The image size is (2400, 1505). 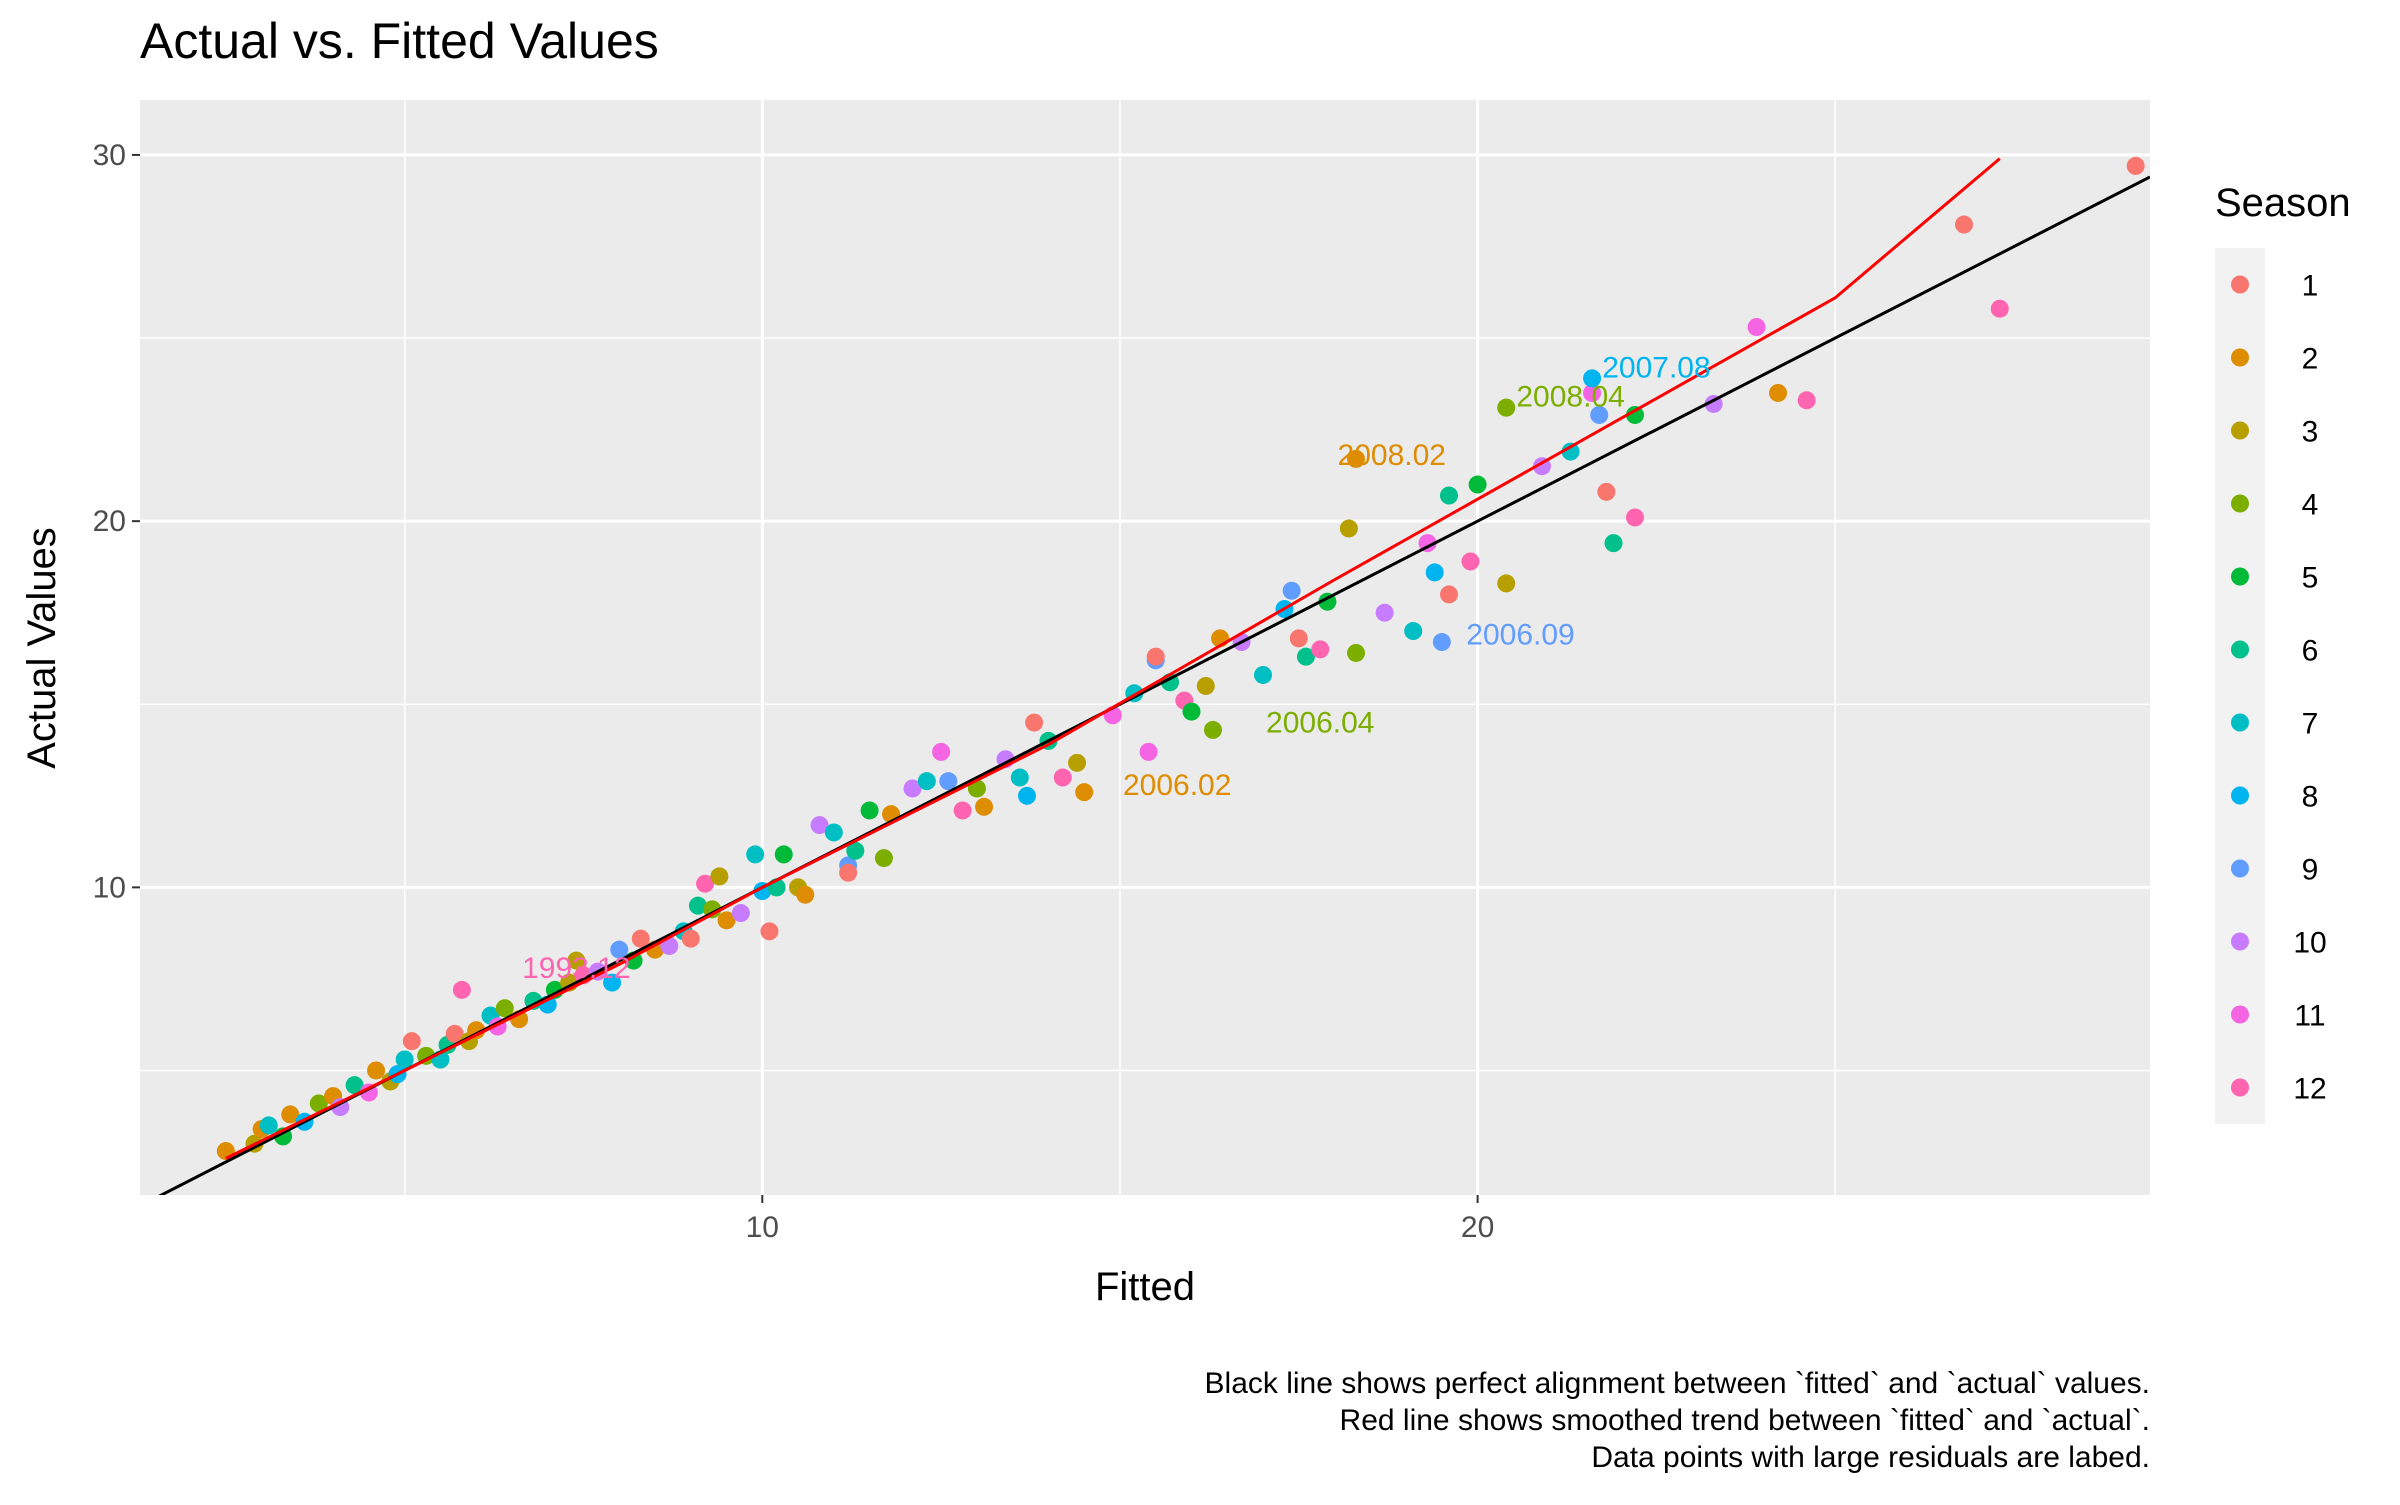 I want to click on y-tick-label: 10, so click(x=109, y=887).